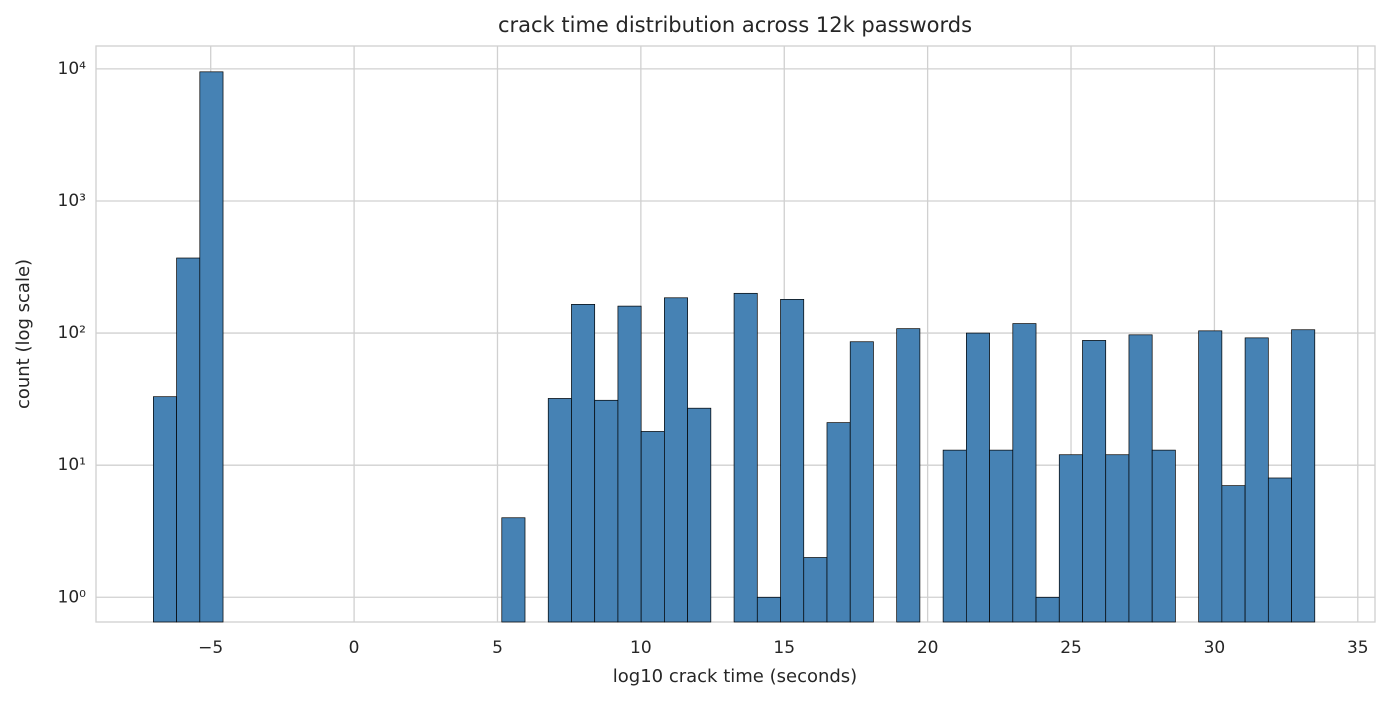 The width and height of the screenshot is (1388, 701). I want to click on y-tick-label: 10⁰, so click(72, 597).